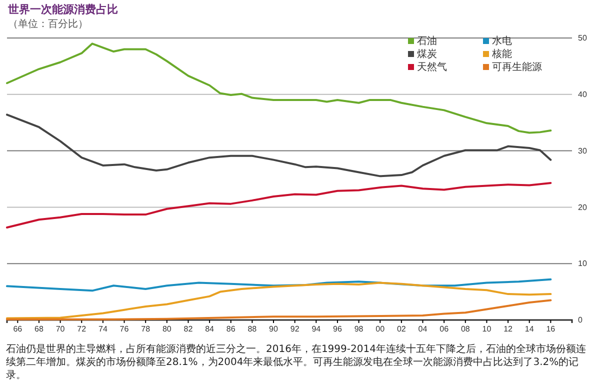  I want to click on legend-label: 水电, so click(502, 41).